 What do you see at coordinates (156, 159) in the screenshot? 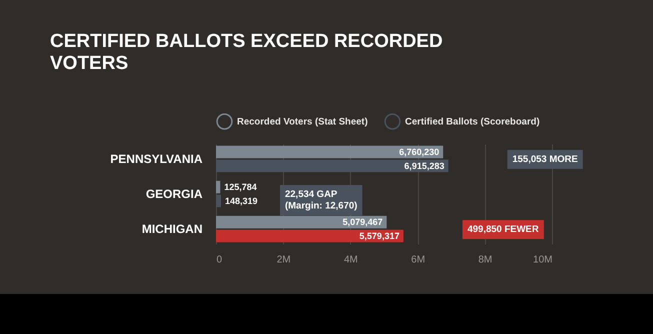
I see `y-tick-label: PENNSYLVANIA` at bounding box center [156, 159].